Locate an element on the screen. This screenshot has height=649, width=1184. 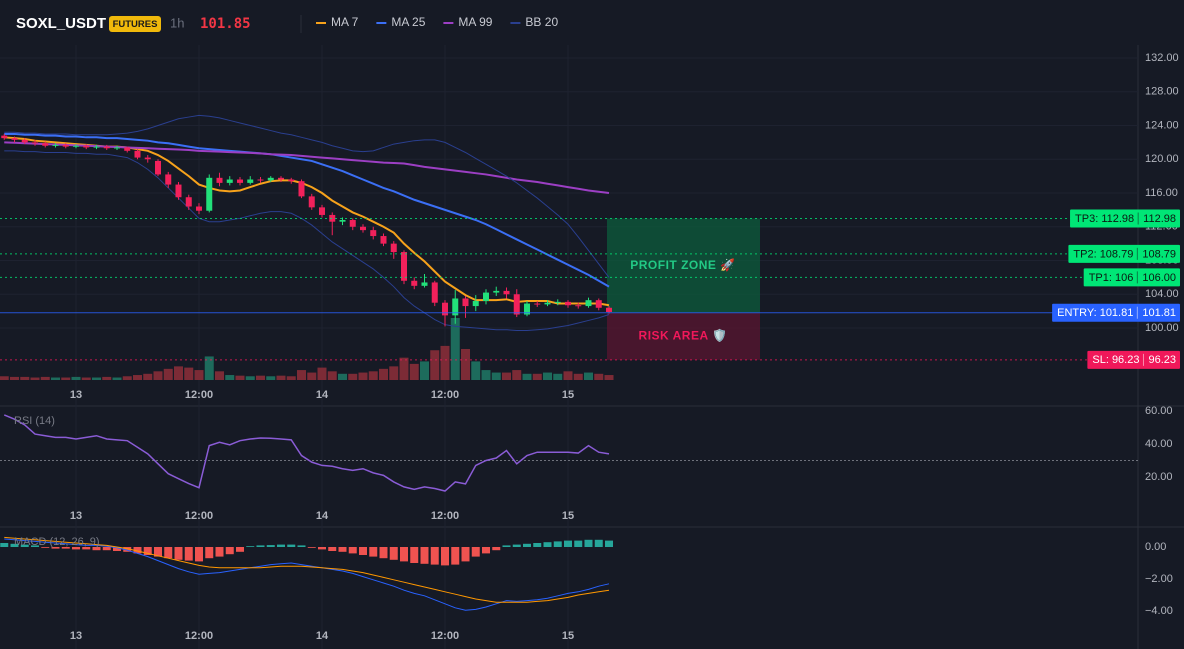
x-tick-label: 14 is located at coordinates (322, 395).